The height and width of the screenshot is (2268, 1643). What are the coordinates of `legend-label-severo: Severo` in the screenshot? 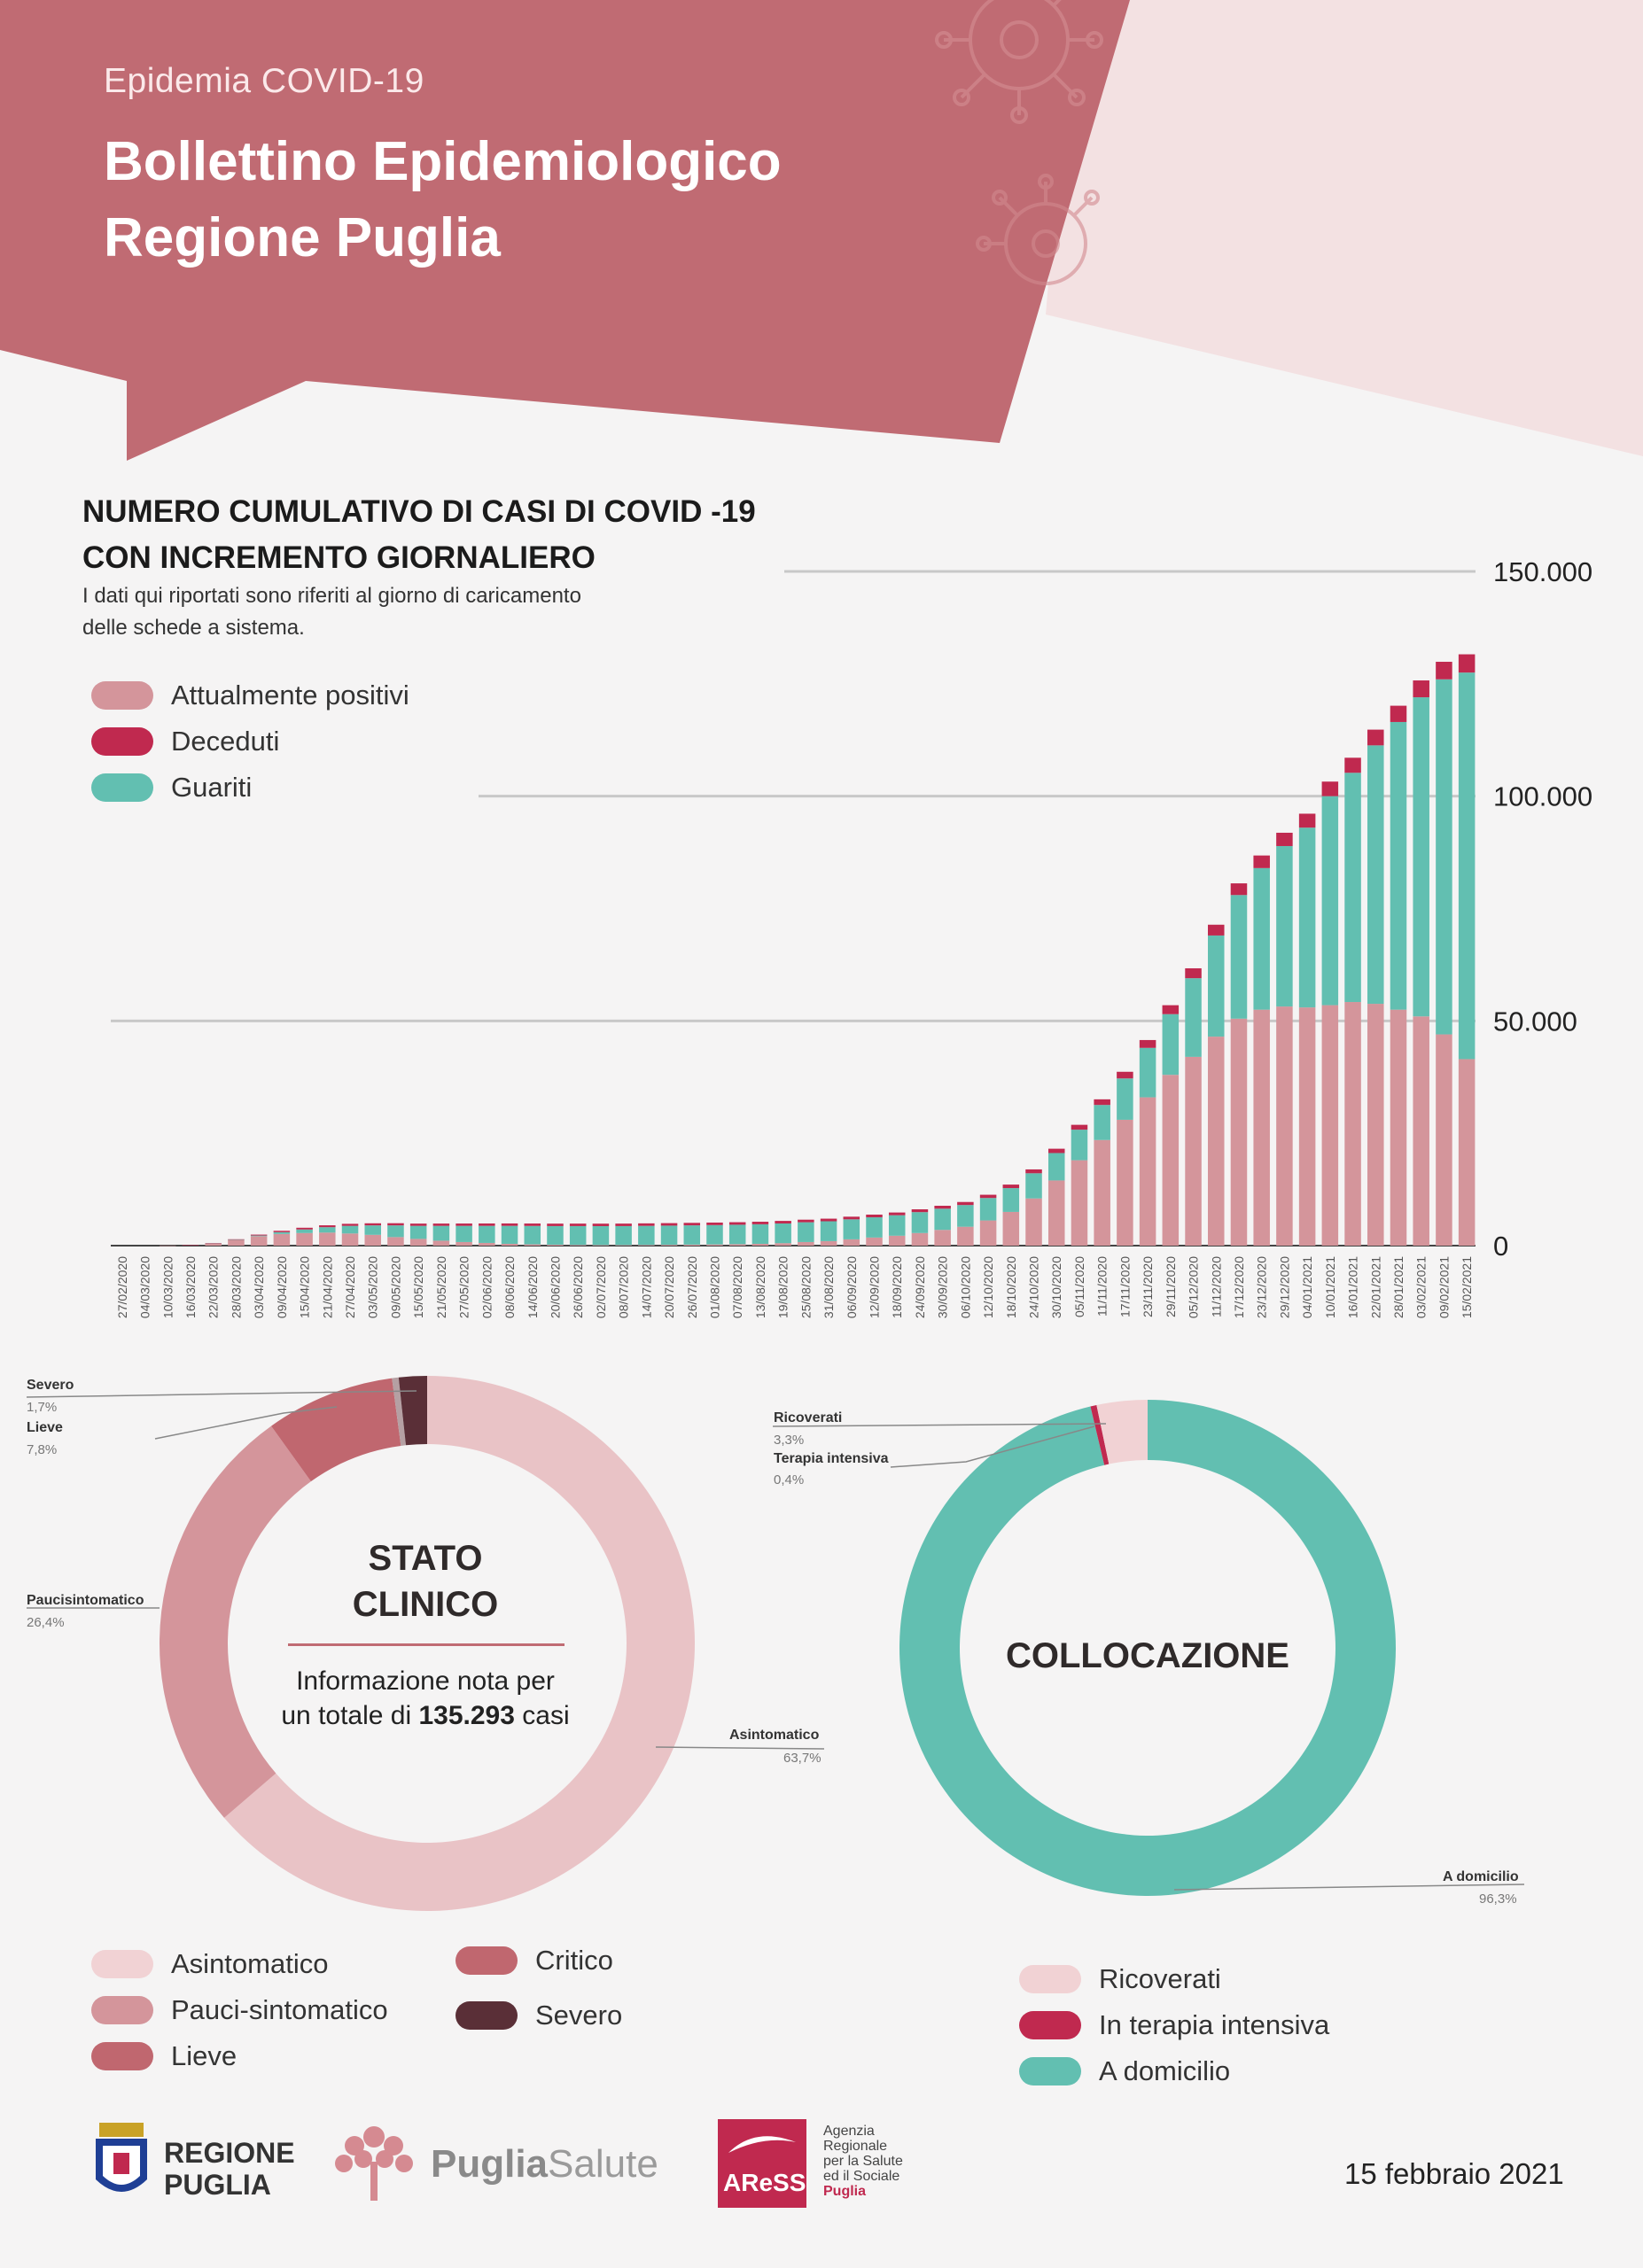 It's located at (579, 2015).